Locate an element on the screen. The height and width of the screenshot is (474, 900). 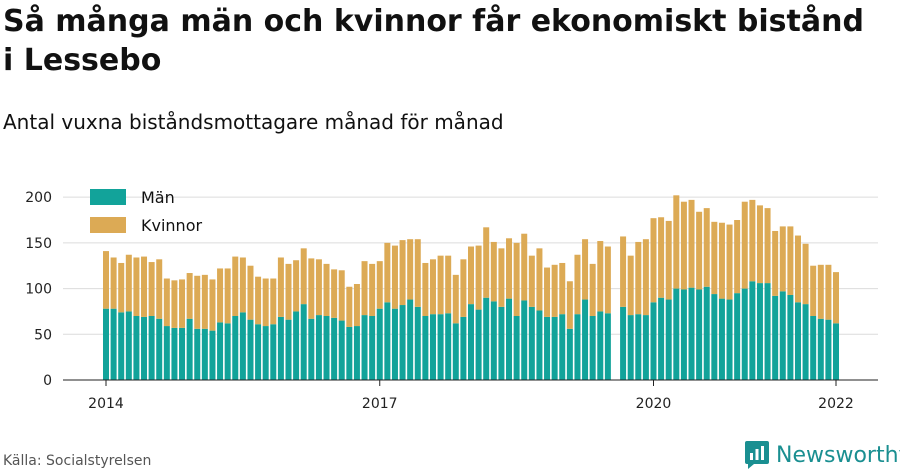
newsworthy-logo-icon is located at coordinates (757, 455).